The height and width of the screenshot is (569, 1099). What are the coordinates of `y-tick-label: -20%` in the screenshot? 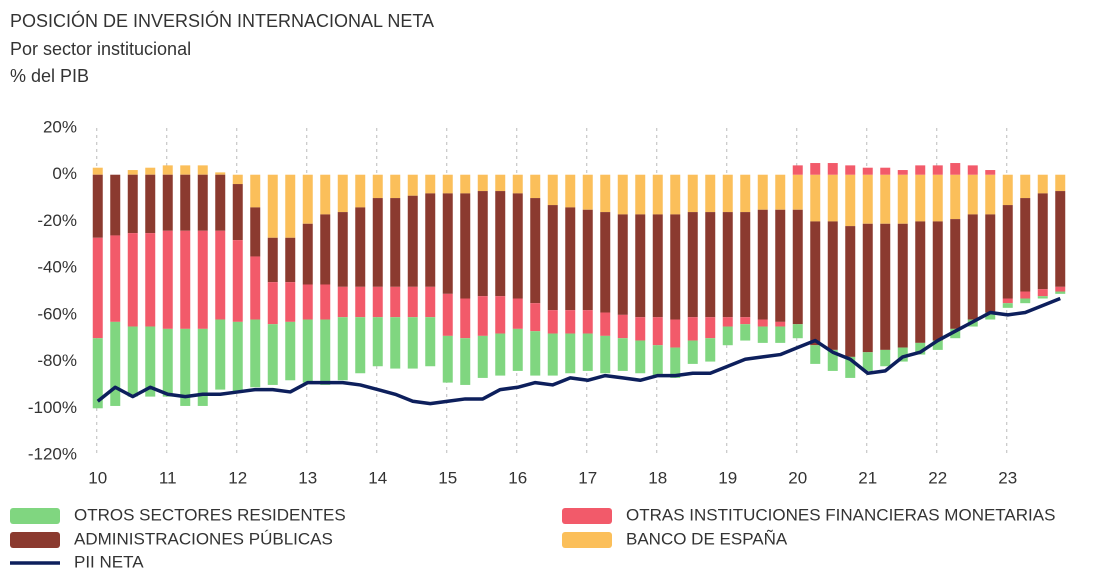 It's located at (57, 220).